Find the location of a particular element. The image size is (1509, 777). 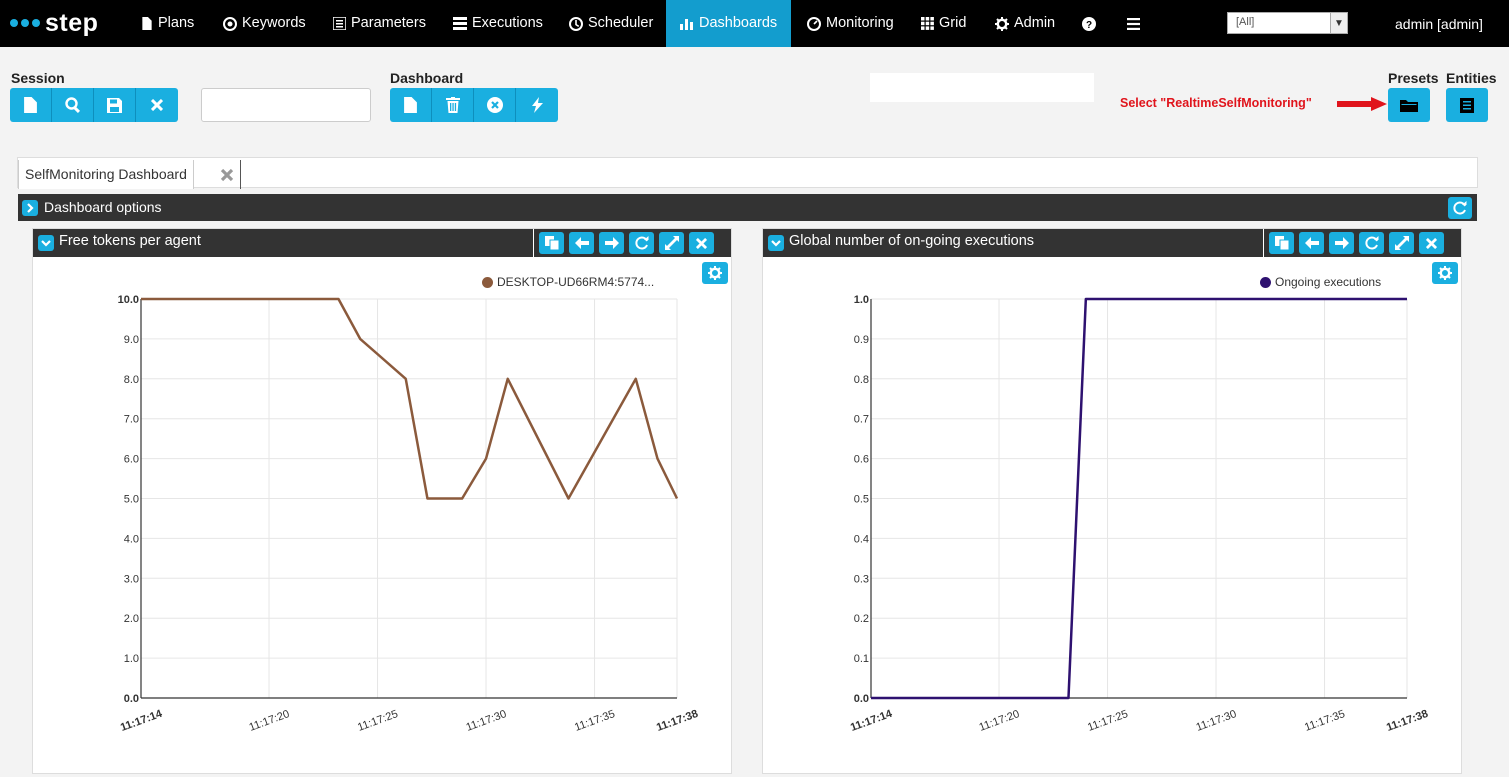

expand-icon is located at coordinates (1401, 243).